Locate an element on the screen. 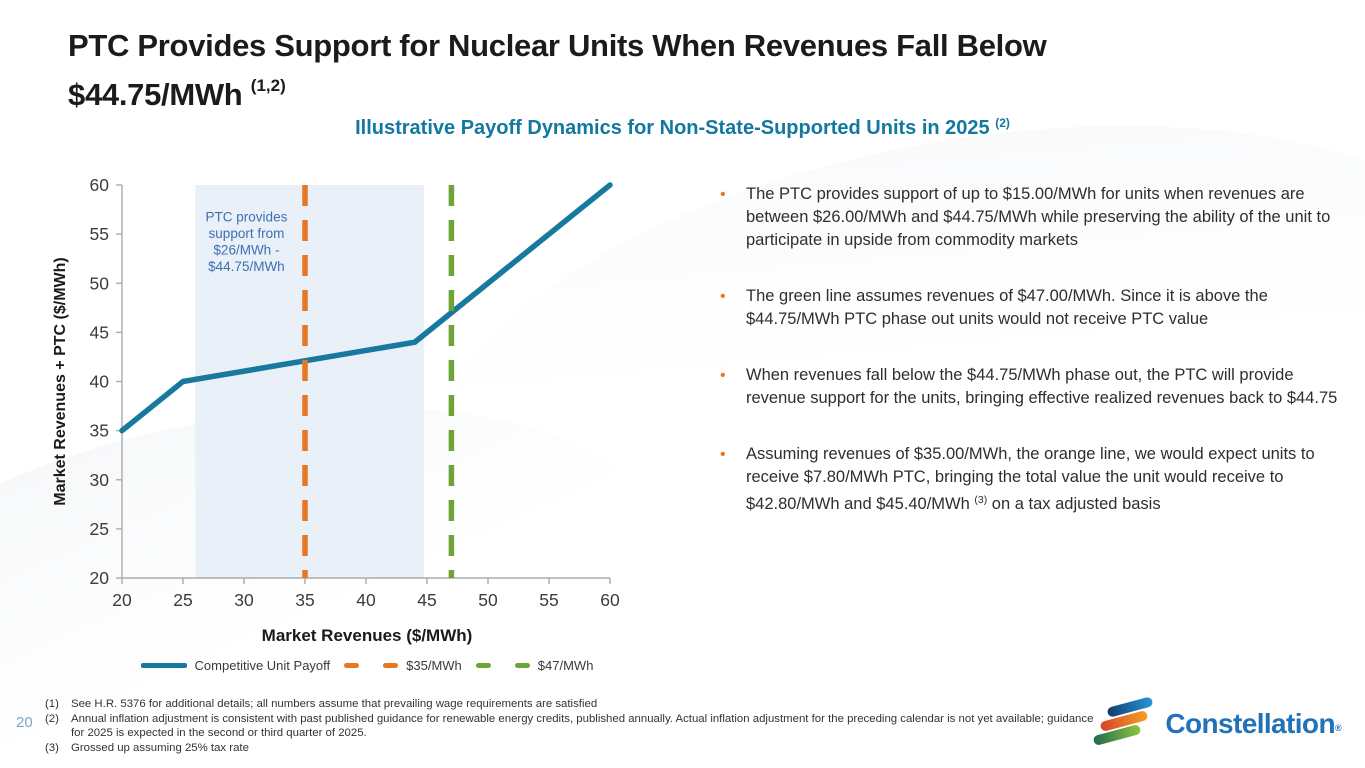 Image resolution: width=1365 pixels, height=768 pixels. legend-item-35mwh: $35/MWh is located at coordinates (403, 665).